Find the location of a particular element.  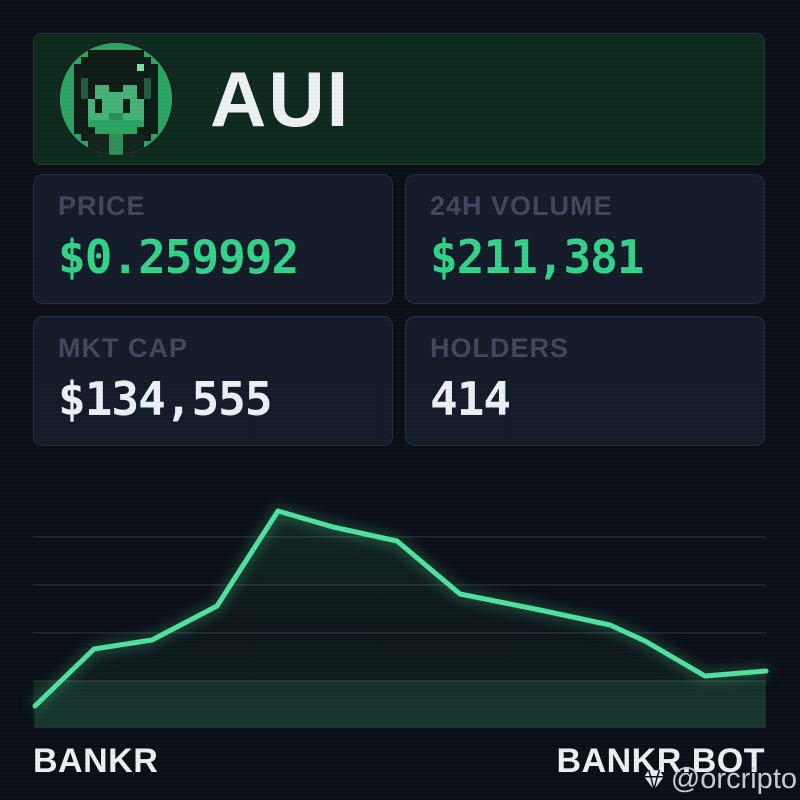

stat-tile-volume: 24H VOLUME $211,381 is located at coordinates (585, 239).